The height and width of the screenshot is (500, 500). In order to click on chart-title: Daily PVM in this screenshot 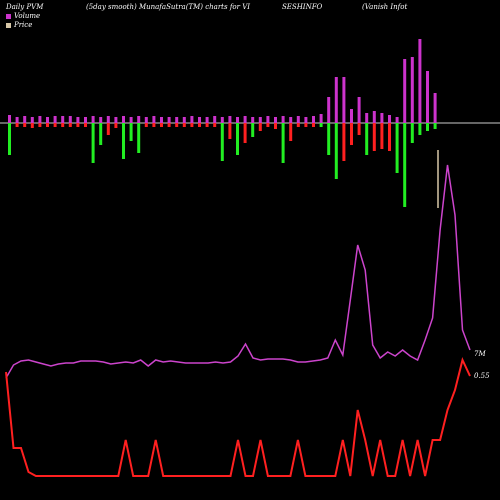, I will do `click(25, 7)`.